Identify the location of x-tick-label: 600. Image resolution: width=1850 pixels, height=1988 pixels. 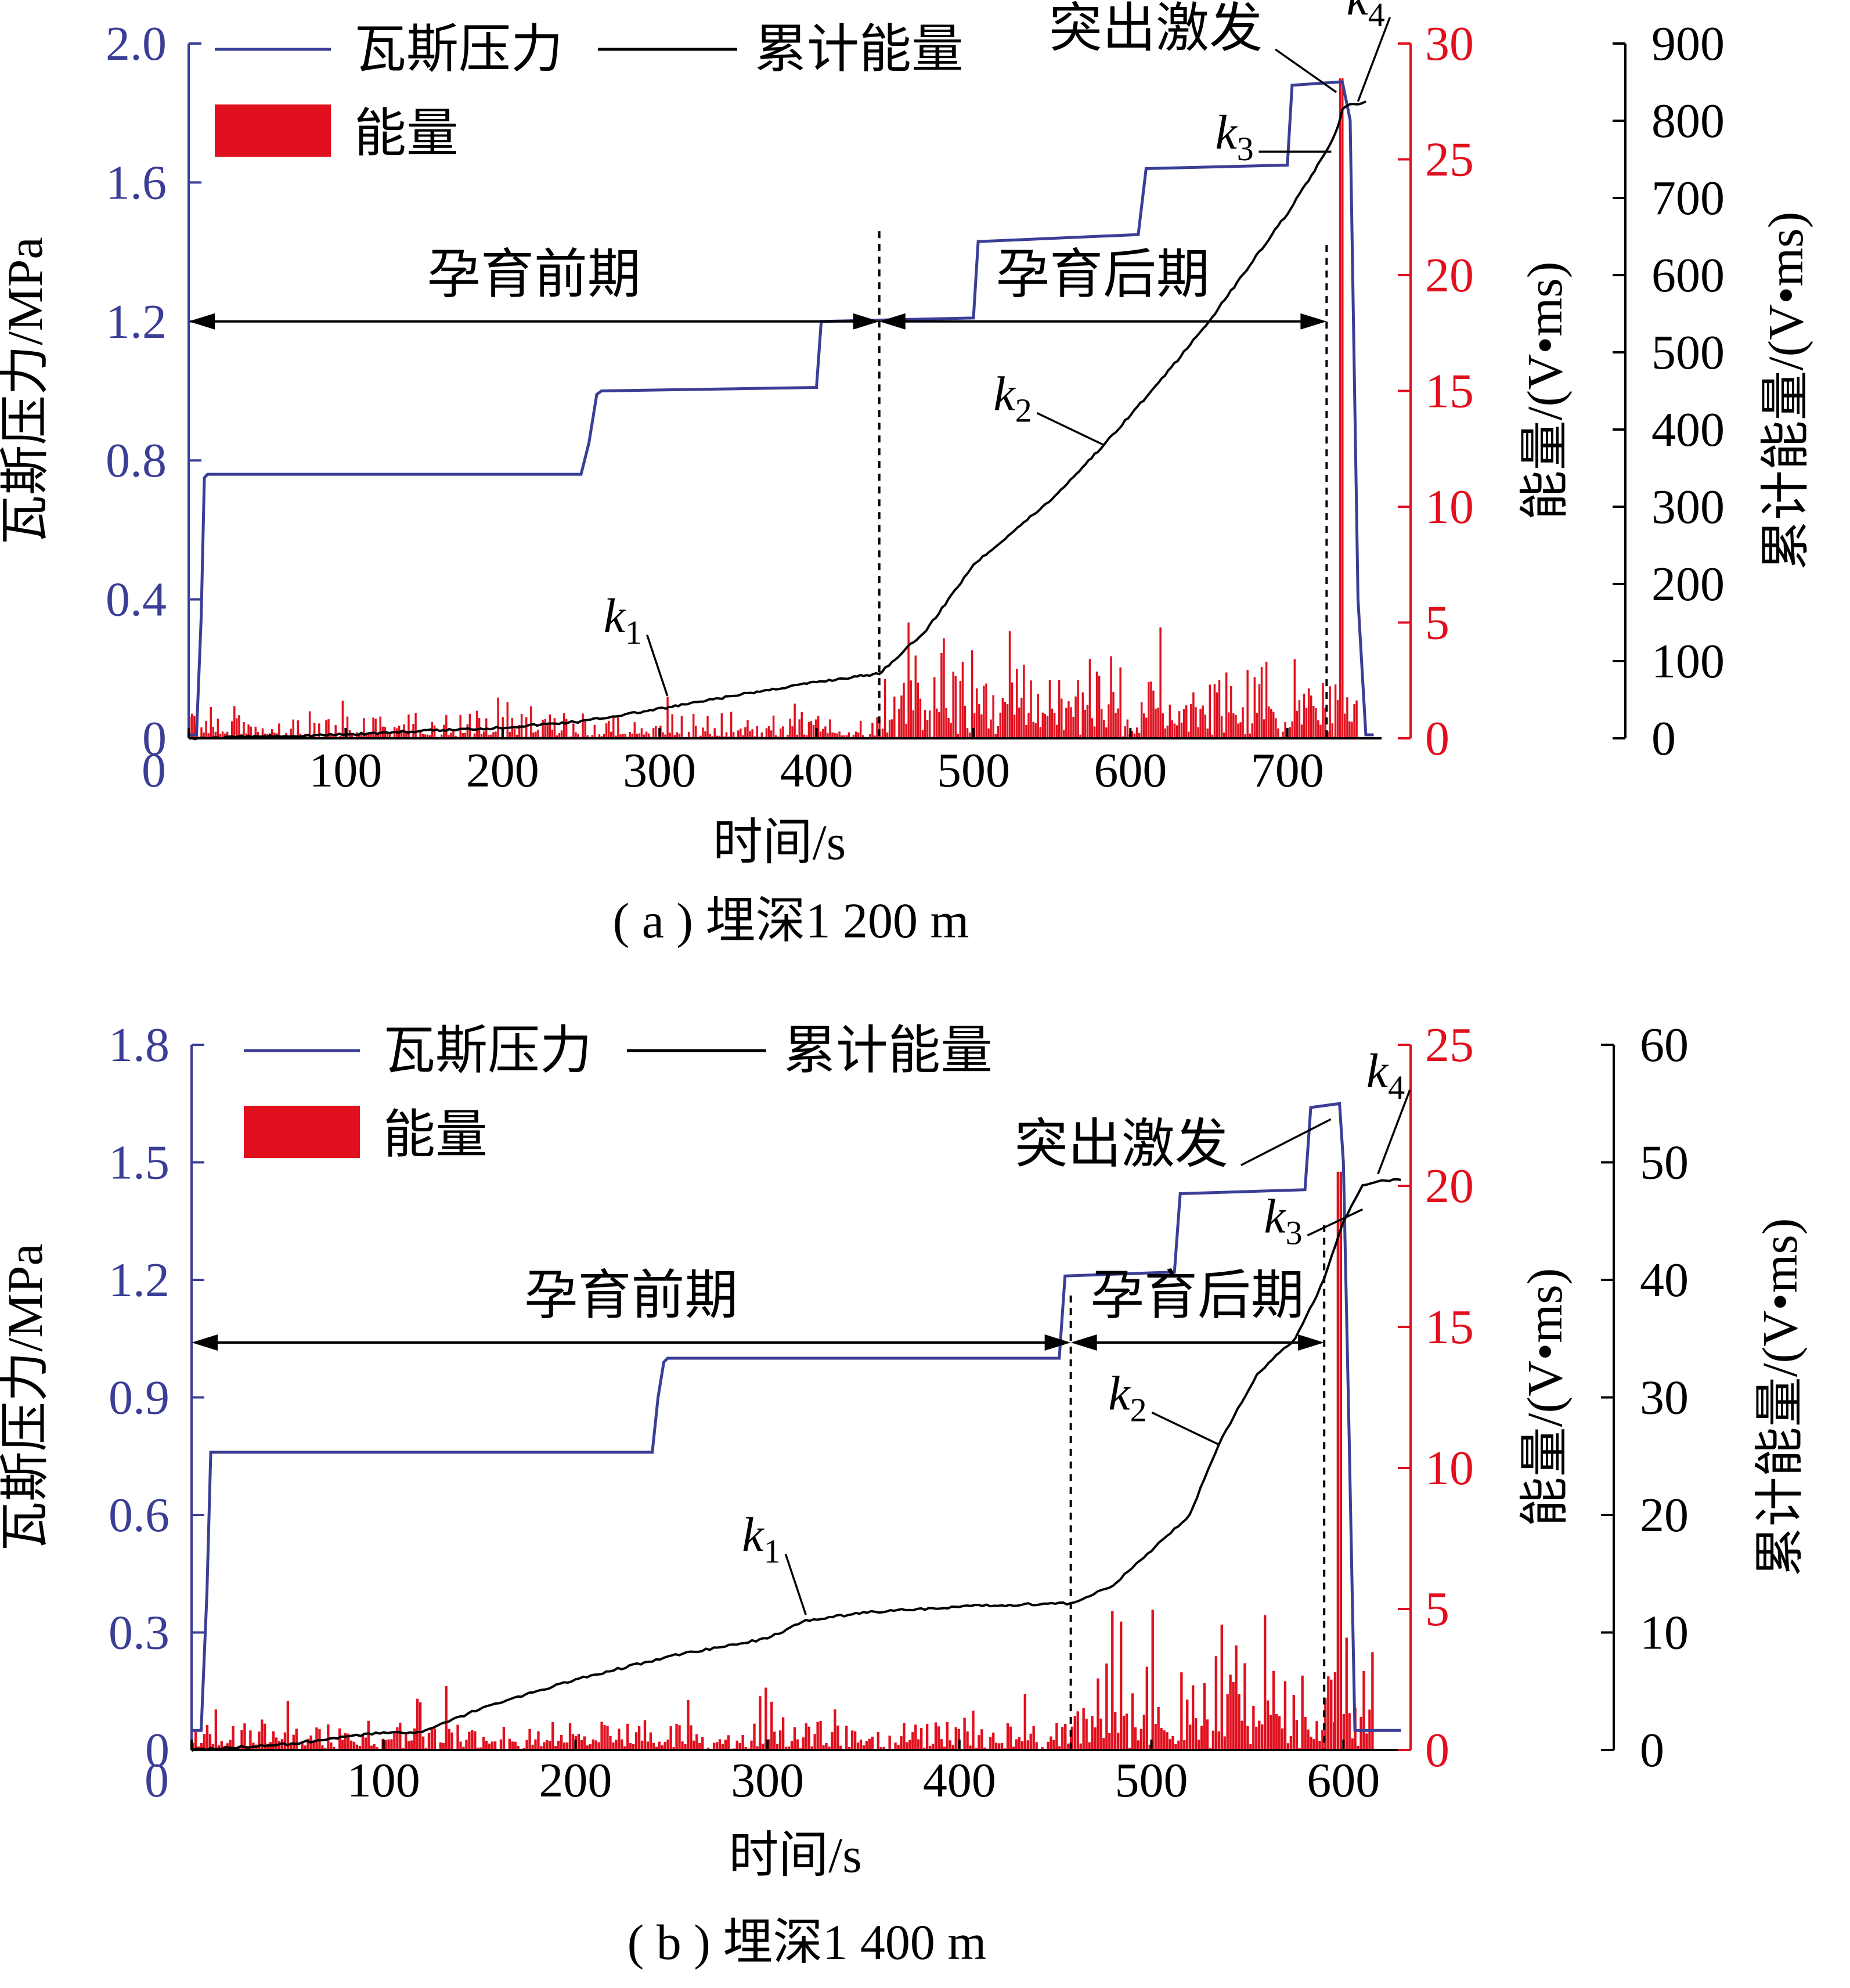
(1344, 1780).